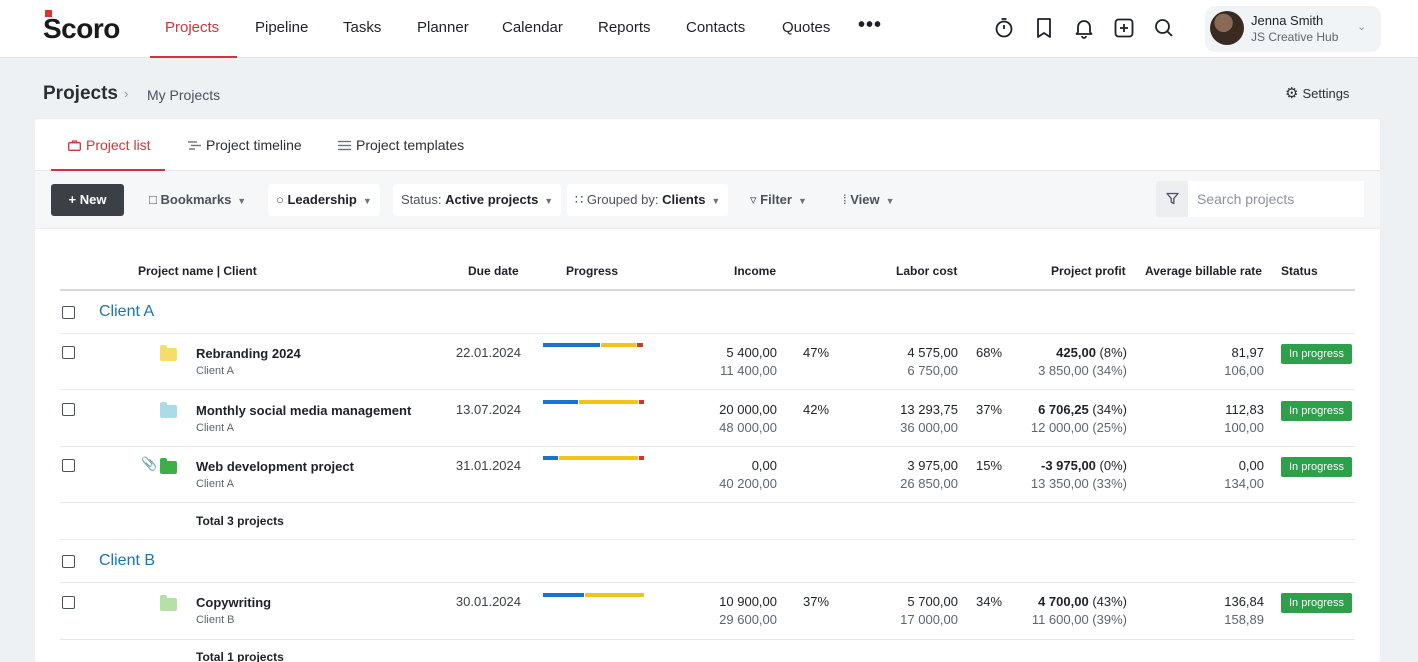  I want to click on project-name: Copywriting, so click(234, 602).